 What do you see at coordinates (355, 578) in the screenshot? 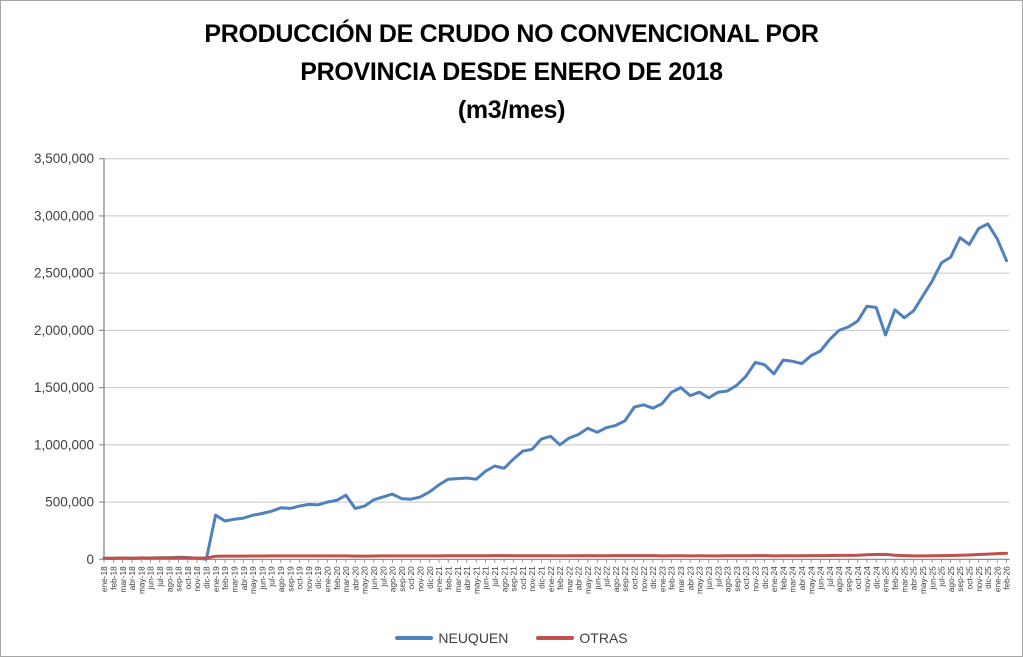
I see `x-axis-label: abr-20` at bounding box center [355, 578].